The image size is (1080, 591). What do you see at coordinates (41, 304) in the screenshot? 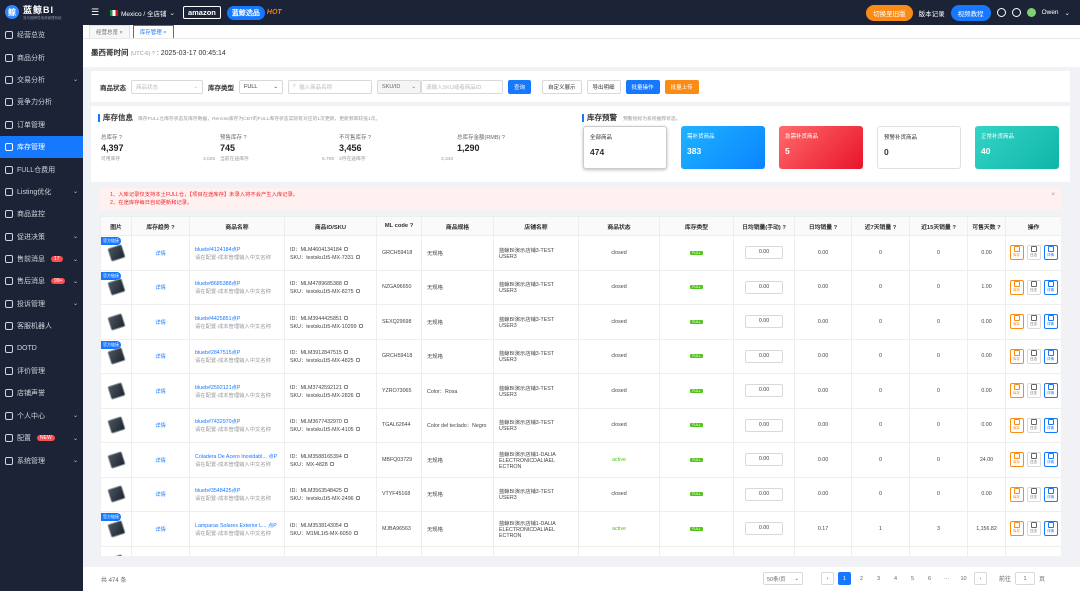
I see `sidebar-item: 投诉管理 ⌄` at bounding box center [41, 304].